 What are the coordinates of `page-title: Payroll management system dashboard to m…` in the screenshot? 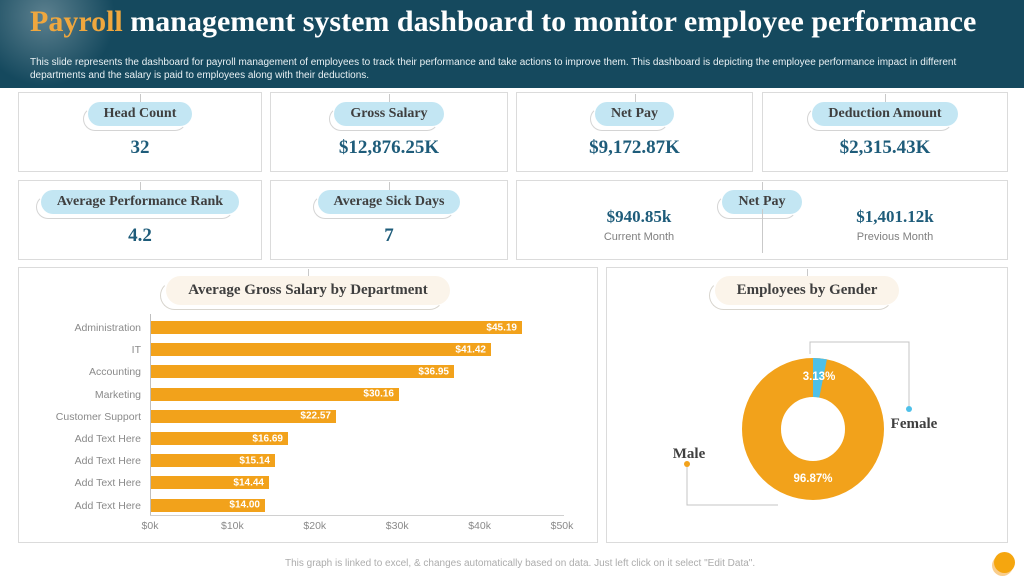 It's located at (503, 22).